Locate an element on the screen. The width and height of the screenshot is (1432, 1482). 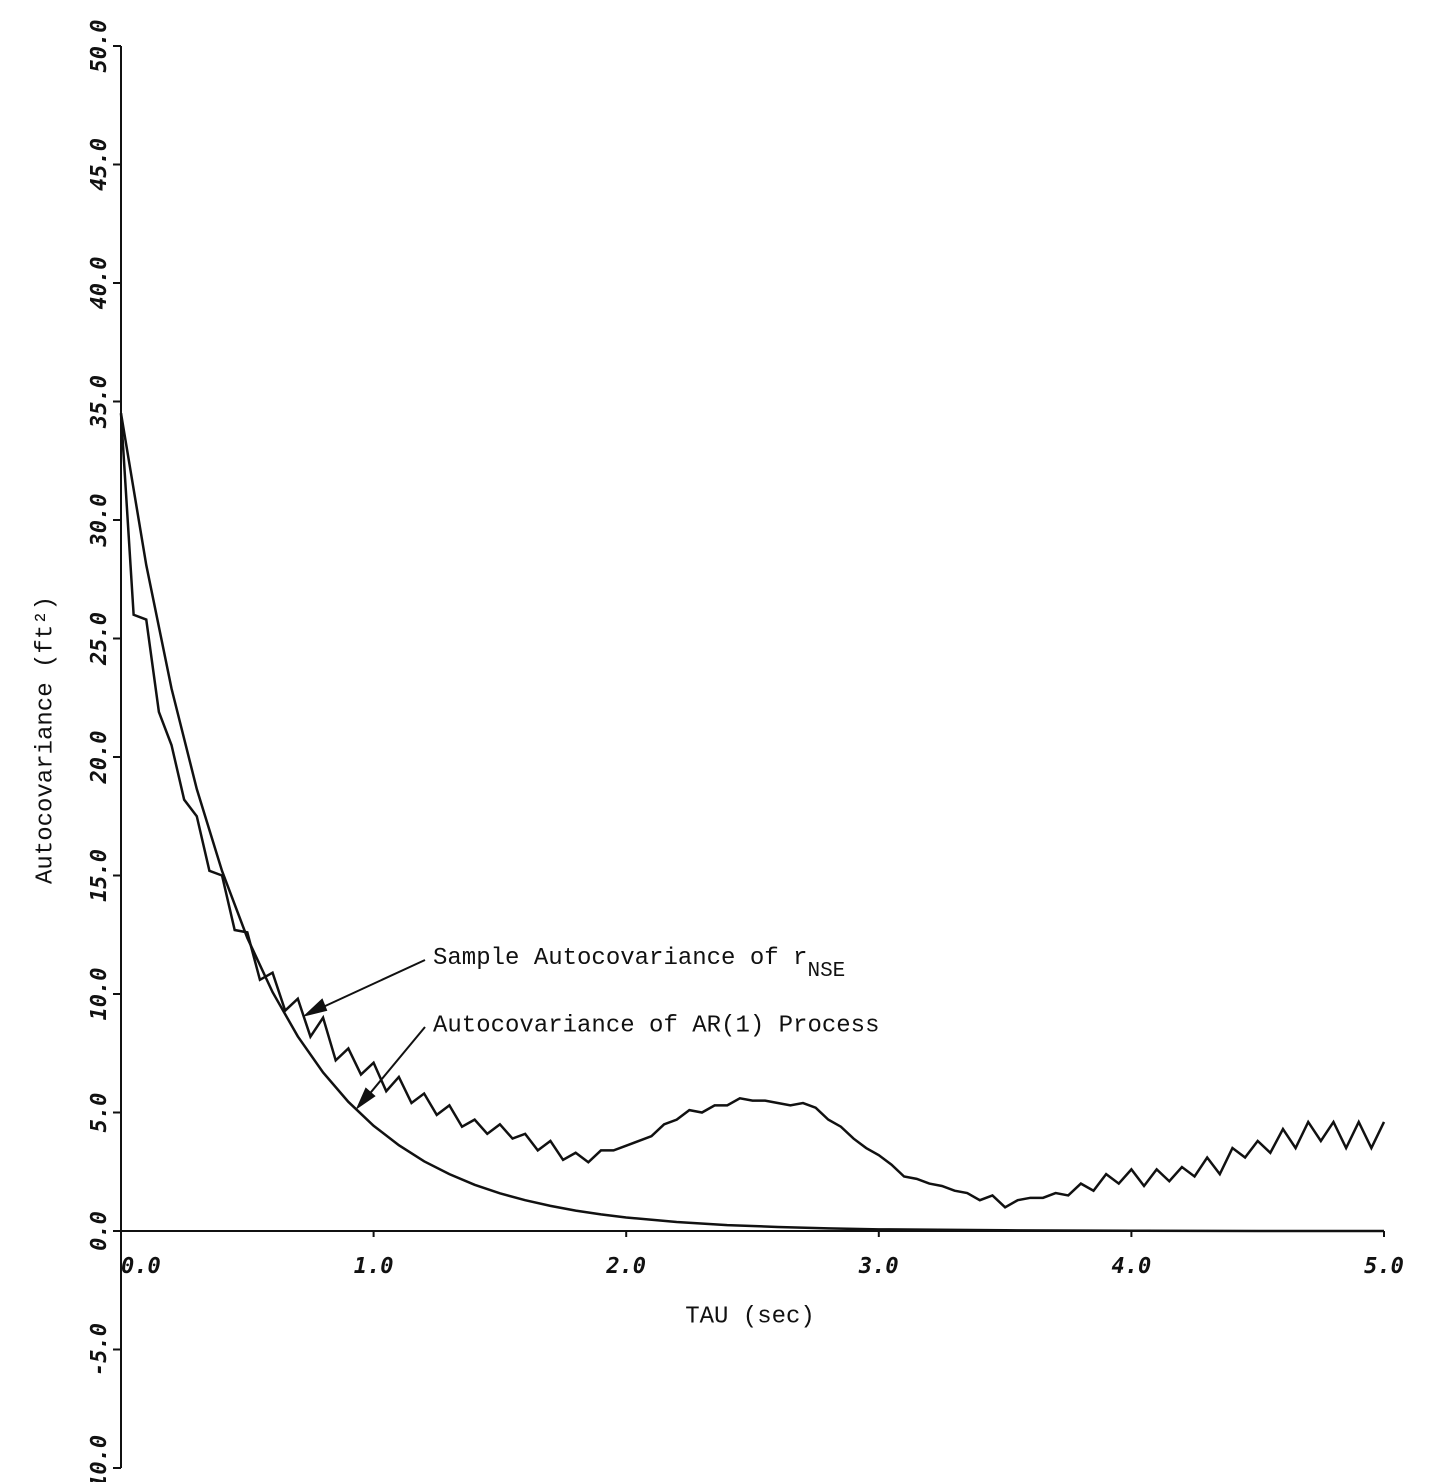
y-tick-label: -10.0 is located at coordinates (99, 1458).